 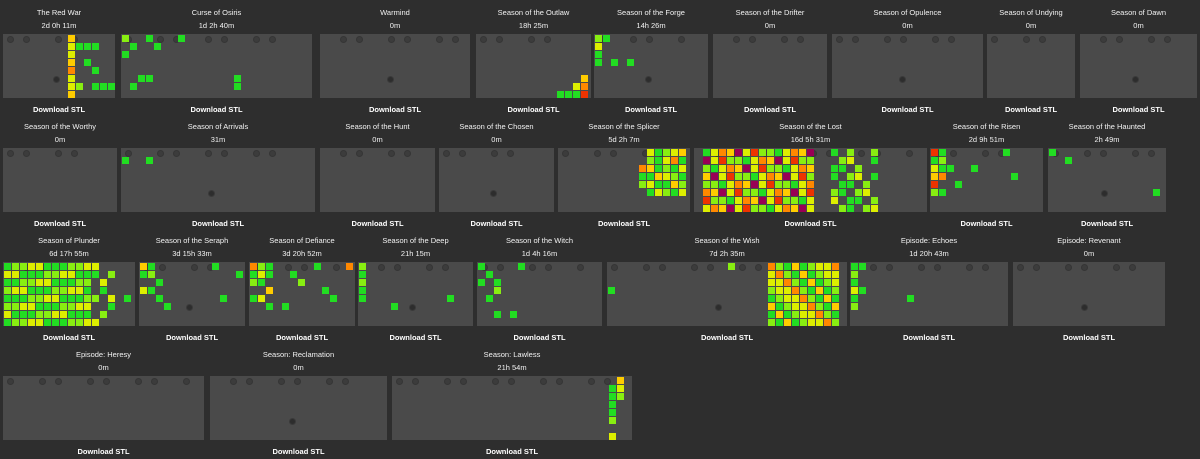 What do you see at coordinates (624, 126) in the screenshot?
I see `season-title: Season of the Splicer` at bounding box center [624, 126].